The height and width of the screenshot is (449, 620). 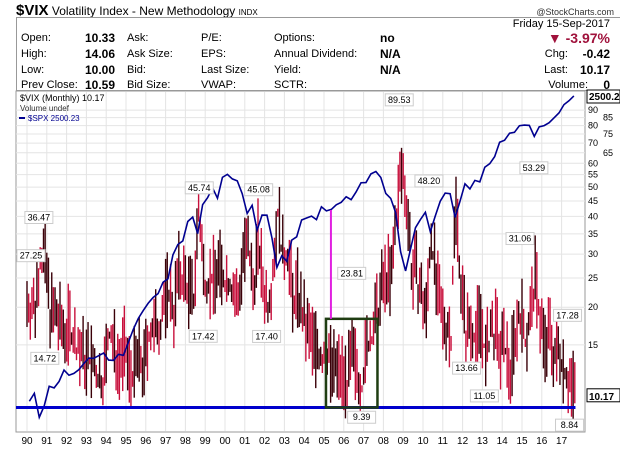 What do you see at coordinates (143, 11) in the screenshot?
I see `security-name: Volatility Index - New Methodology` at bounding box center [143, 11].